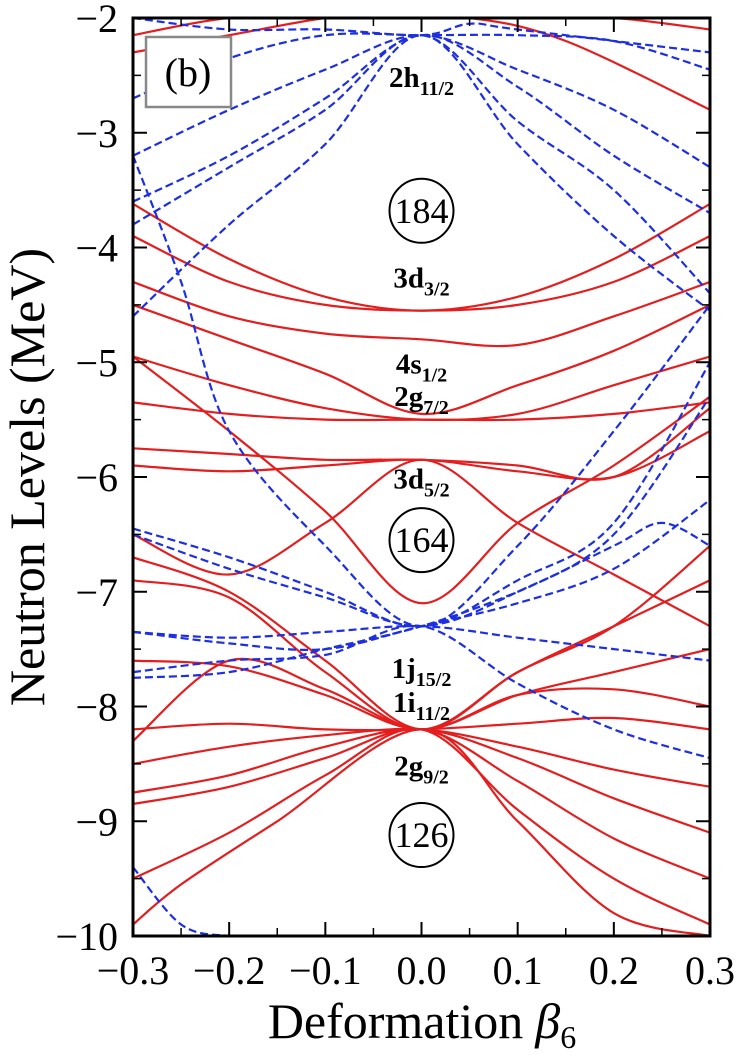 The image size is (748, 1057). Describe the element at coordinates (96, 592) in the screenshot. I see `y-tick-label: −7` at that location.